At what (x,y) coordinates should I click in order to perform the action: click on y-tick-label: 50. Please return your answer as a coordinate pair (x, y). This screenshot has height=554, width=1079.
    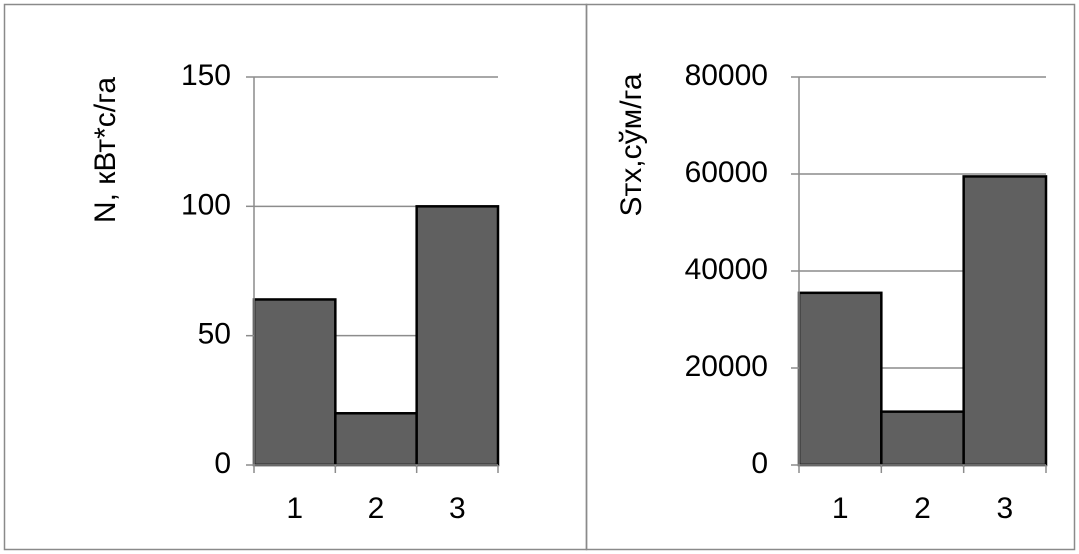
    Looking at the image, I should click on (214, 334).